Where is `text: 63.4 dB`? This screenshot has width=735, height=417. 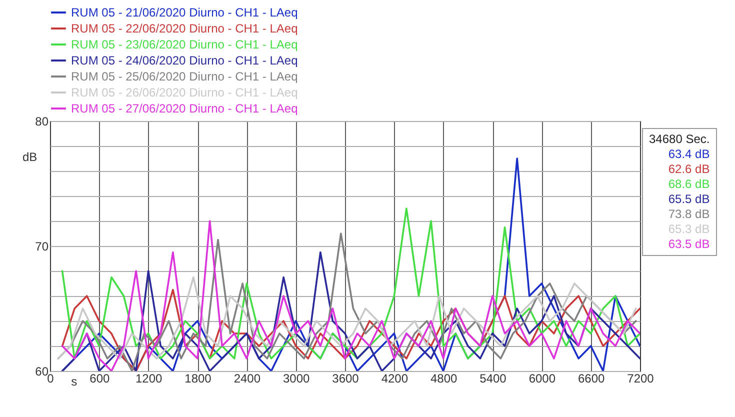
text: 63.4 dB is located at coordinates (688, 154).